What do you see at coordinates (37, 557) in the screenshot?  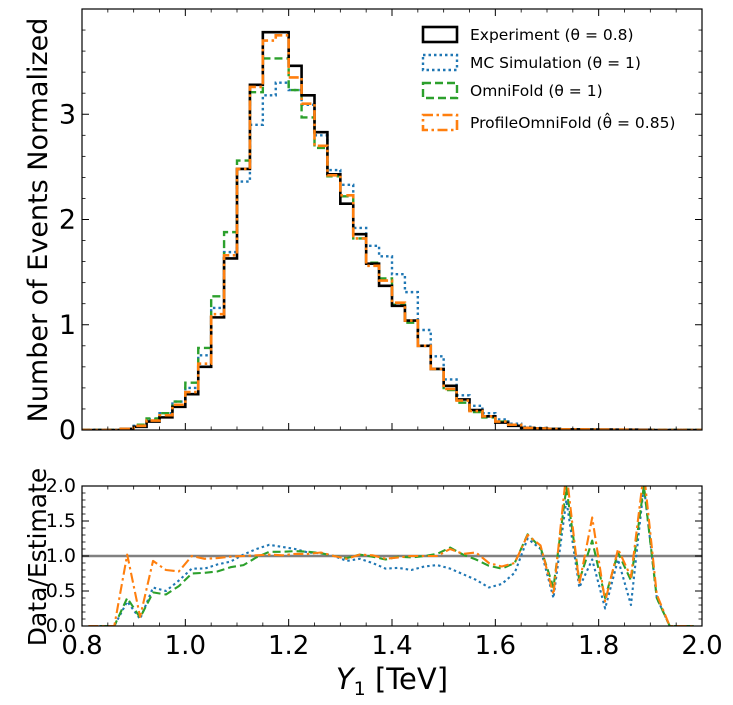 I see `bottom-y-axis-label: Data/Estimate` at bounding box center [37, 557].